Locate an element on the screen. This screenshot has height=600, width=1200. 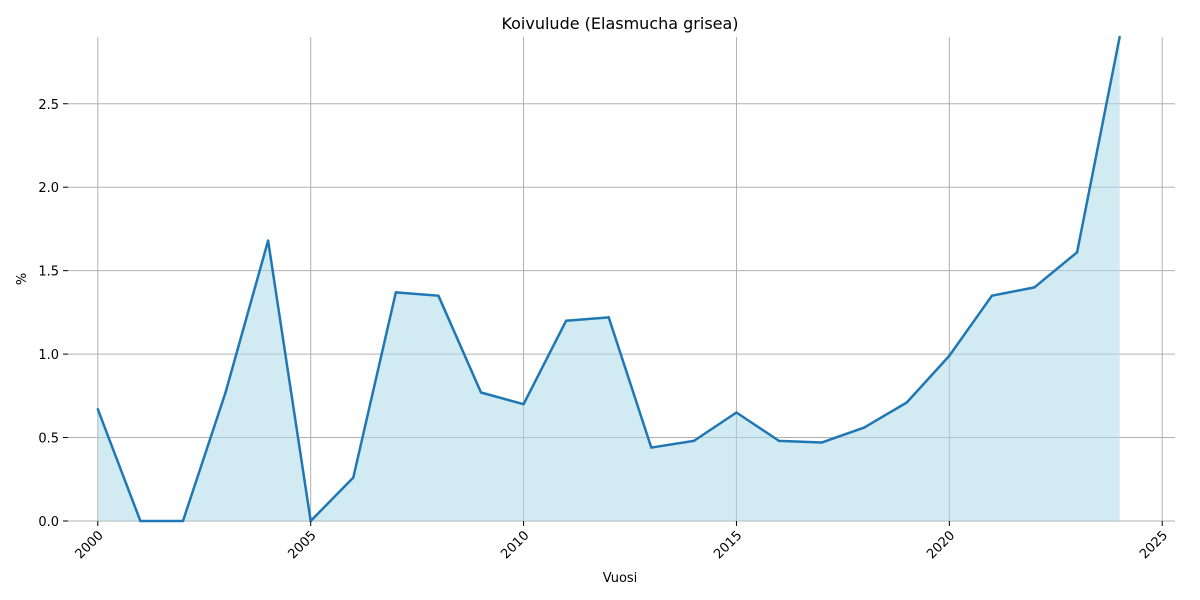
x-tick-label: 2005 is located at coordinates (303, 545).